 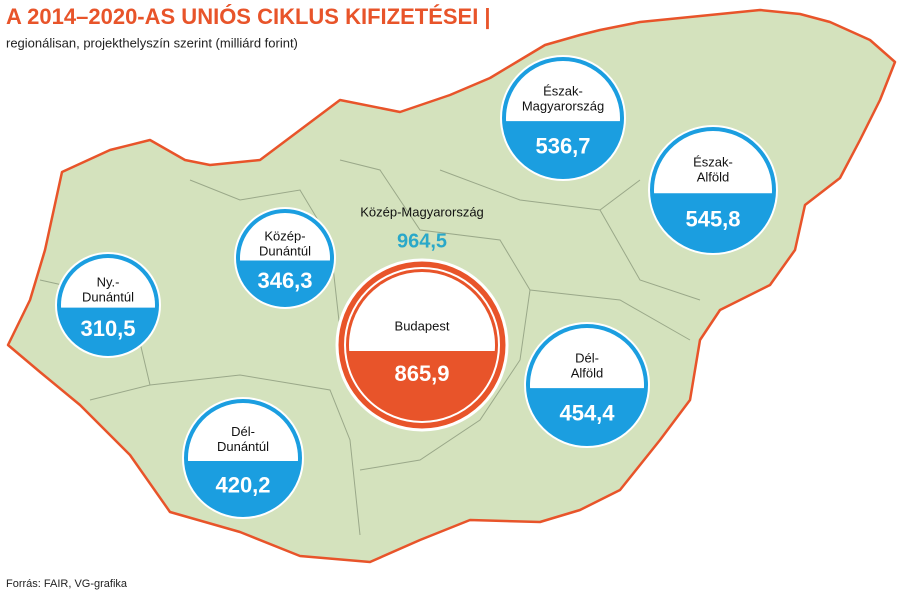 What do you see at coordinates (712, 219) in the screenshot?
I see `region-value: 545,8` at bounding box center [712, 219].